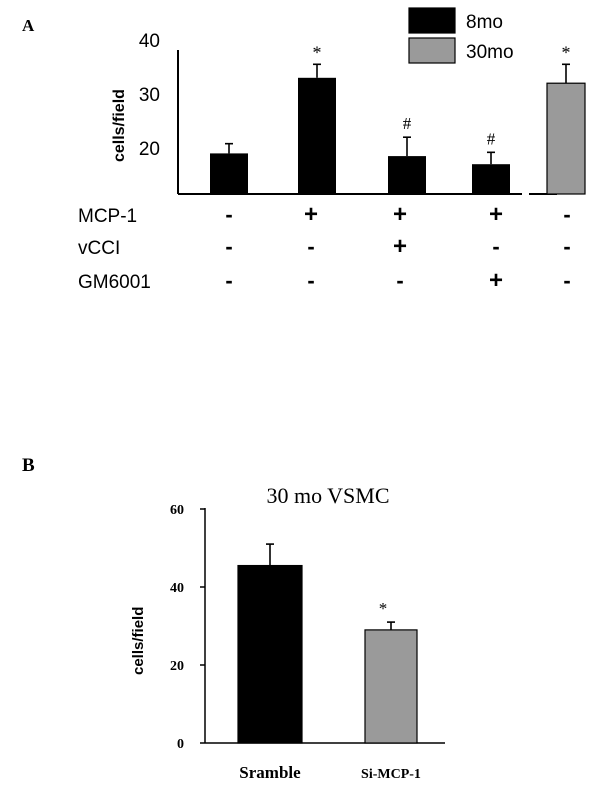 This screenshot has height=796, width=598. I want to click on y-tick-label-a: 30, so click(149, 95).